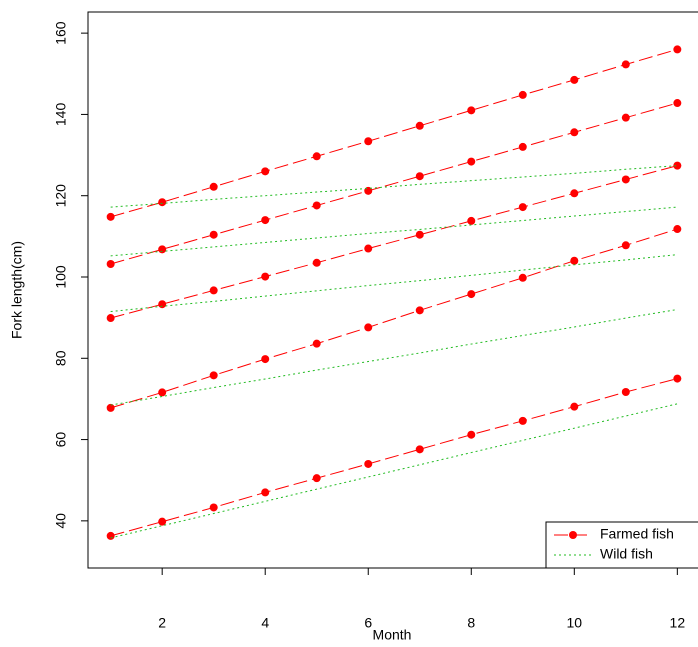 This screenshot has height=647, width=698. Describe the element at coordinates (265, 623) in the screenshot. I see `x-tick-label: 4` at that location.